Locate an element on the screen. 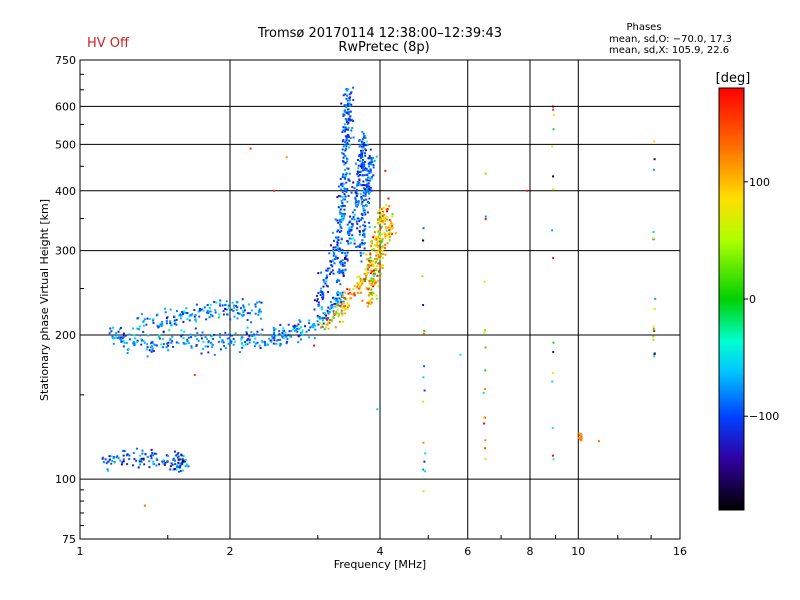 The image size is (800, 600). x-tick-label: 2 is located at coordinates (230, 551).